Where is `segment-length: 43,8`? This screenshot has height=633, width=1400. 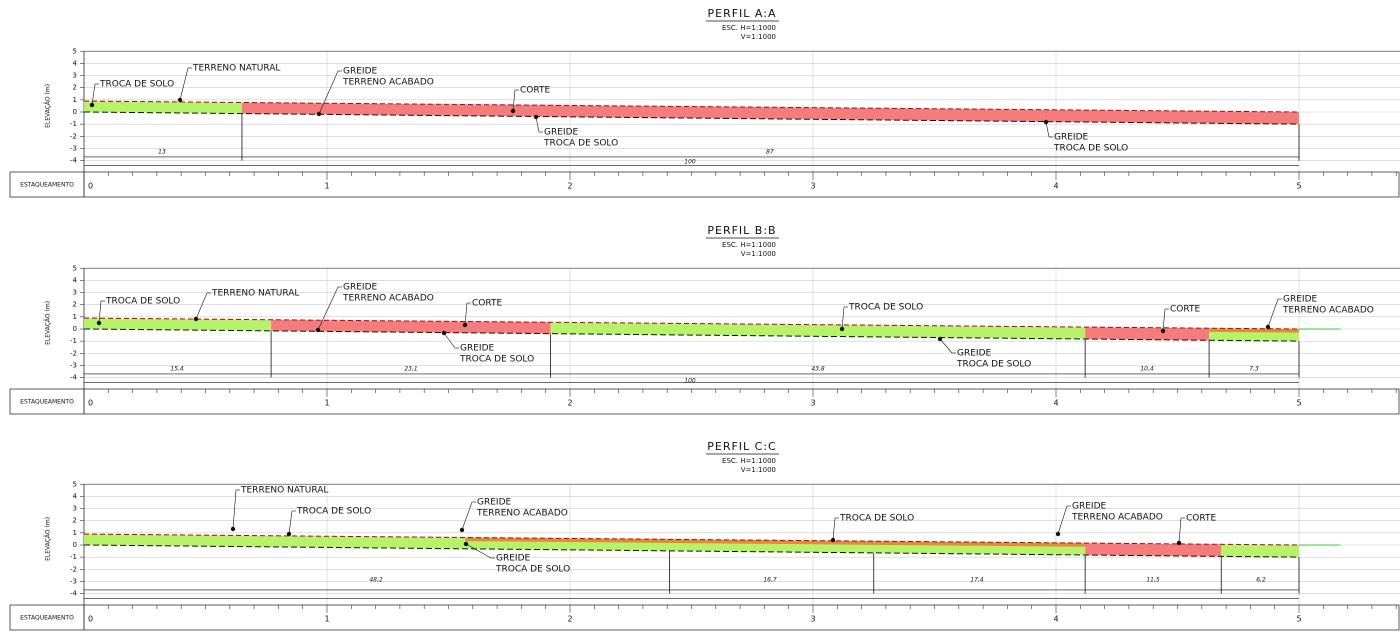 segment-length: 43,8 is located at coordinates (818, 369).